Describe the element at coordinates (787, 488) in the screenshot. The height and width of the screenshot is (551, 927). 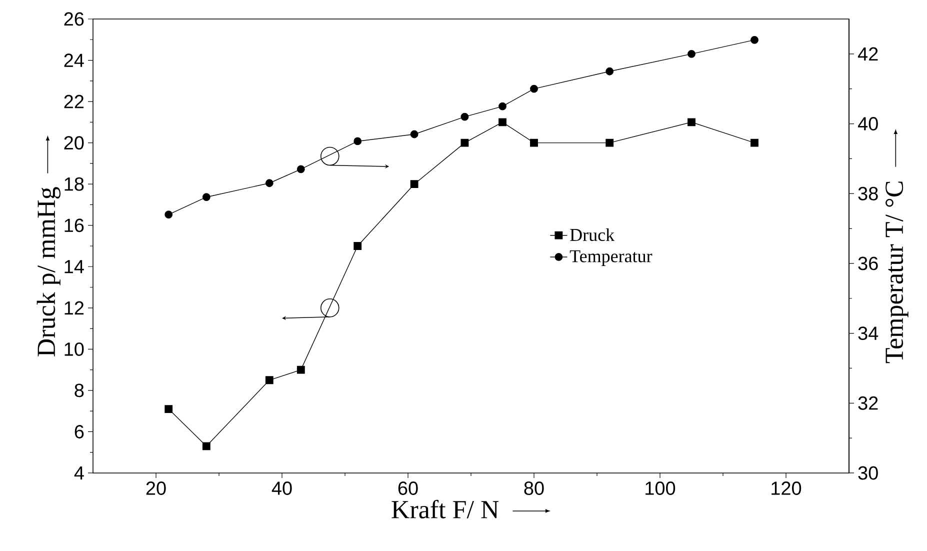
I see `x-tick-label: 120` at that location.